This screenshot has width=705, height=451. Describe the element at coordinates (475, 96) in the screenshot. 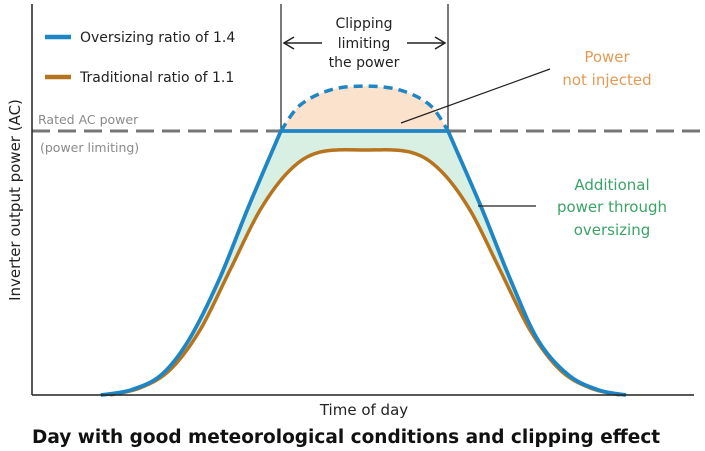

I see `not-injected-leader` at that location.